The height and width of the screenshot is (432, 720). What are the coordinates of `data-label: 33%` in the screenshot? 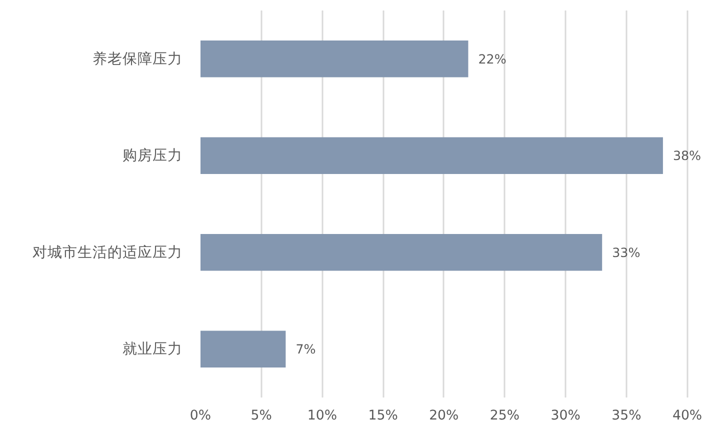 It's located at (626, 252).